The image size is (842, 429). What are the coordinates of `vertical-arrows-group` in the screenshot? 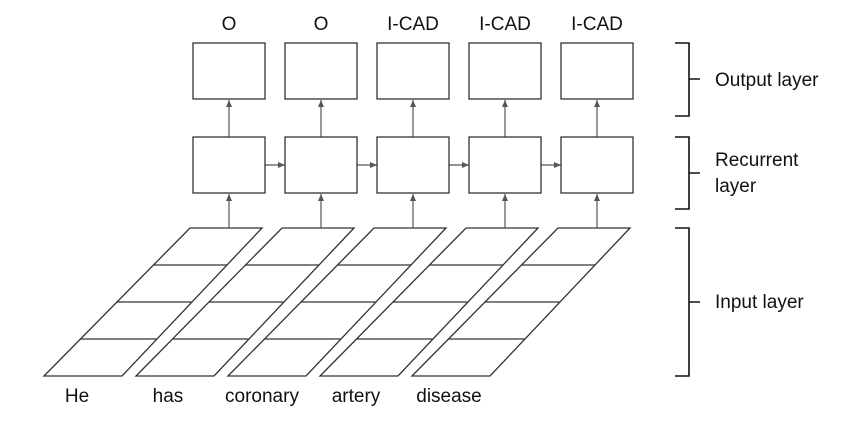 It's located at (413, 164).